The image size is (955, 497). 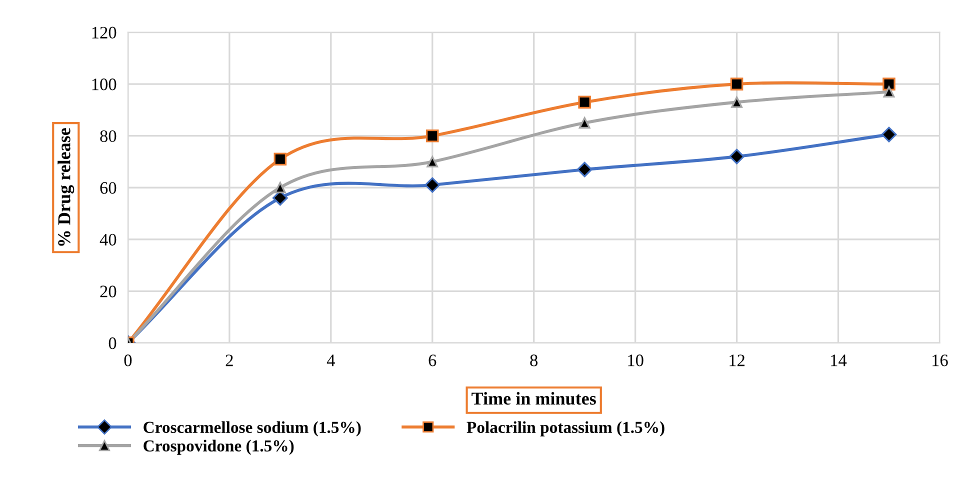 I want to click on x-tick-label: 10, so click(x=636, y=360).